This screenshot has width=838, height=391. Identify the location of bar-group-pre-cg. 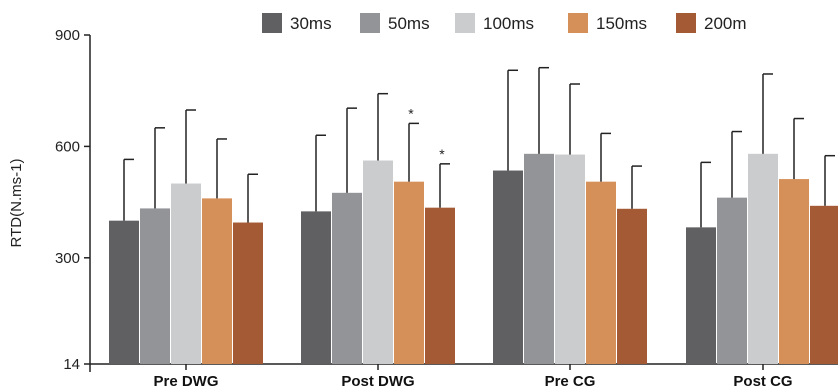
(570, 215).